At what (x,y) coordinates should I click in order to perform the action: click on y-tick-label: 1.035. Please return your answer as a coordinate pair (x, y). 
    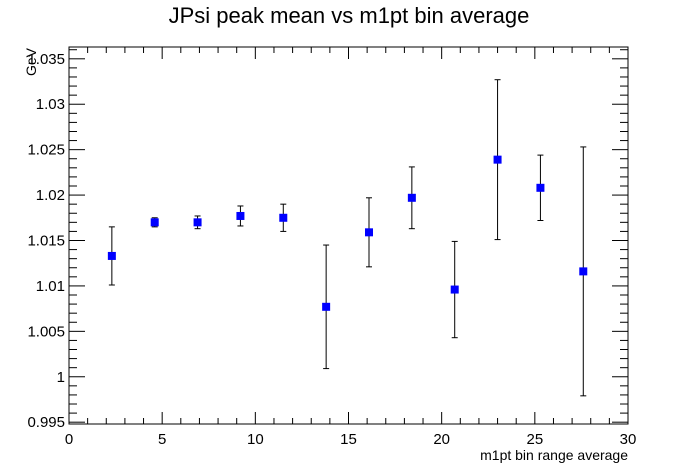
    Looking at the image, I should click on (46, 59).